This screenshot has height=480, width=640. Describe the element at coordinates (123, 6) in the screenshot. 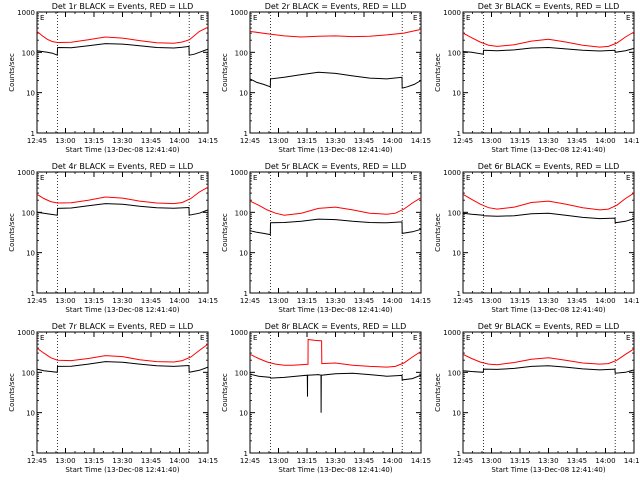

I see `chart-title: Det 1r BLACK = Events, RED = LLD` at that location.